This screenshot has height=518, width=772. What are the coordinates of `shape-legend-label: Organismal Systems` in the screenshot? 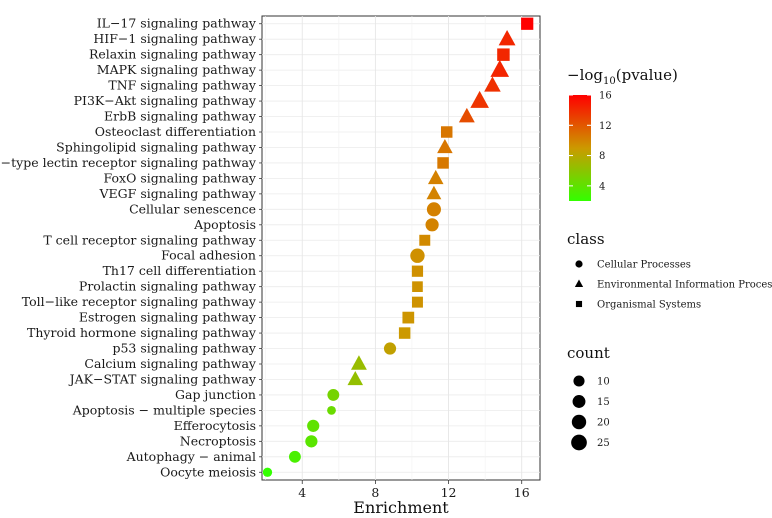 It's located at (649, 305).